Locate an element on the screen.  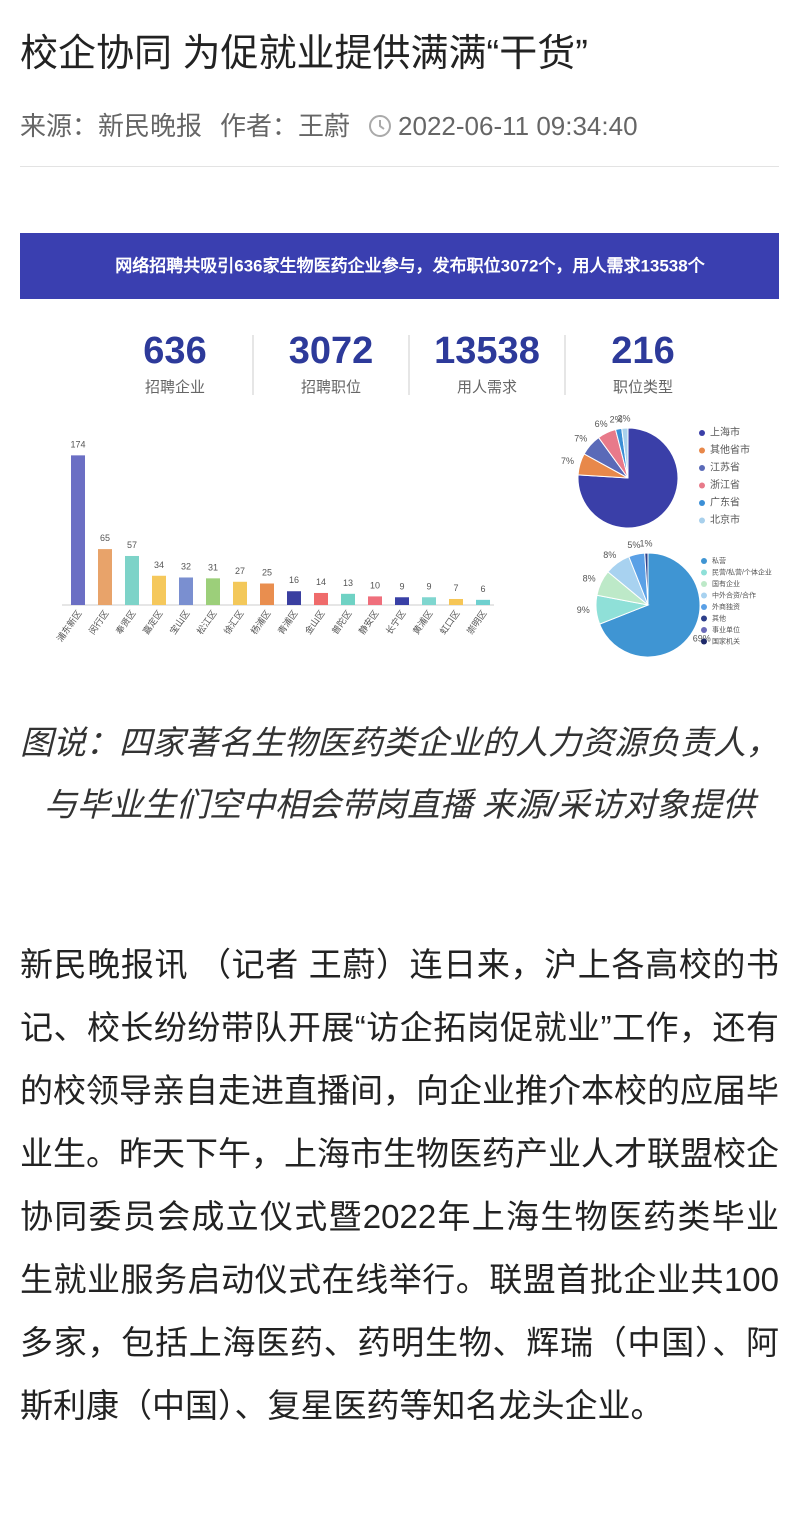
banner: 网络招聘共吸引636家生物医药企业参与，发布职位3072个，用人需求13538个 is located at coordinates (410, 265).